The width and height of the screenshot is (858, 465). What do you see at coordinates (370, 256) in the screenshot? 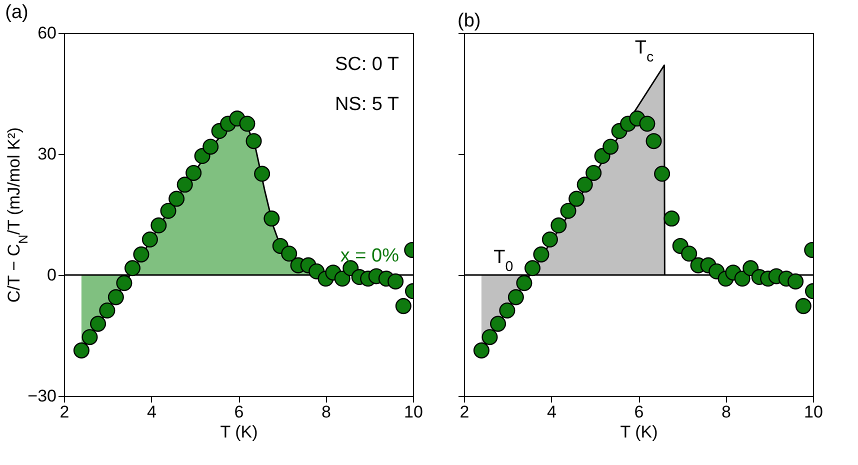
I see `series-label: x = 0%` at bounding box center [370, 256].